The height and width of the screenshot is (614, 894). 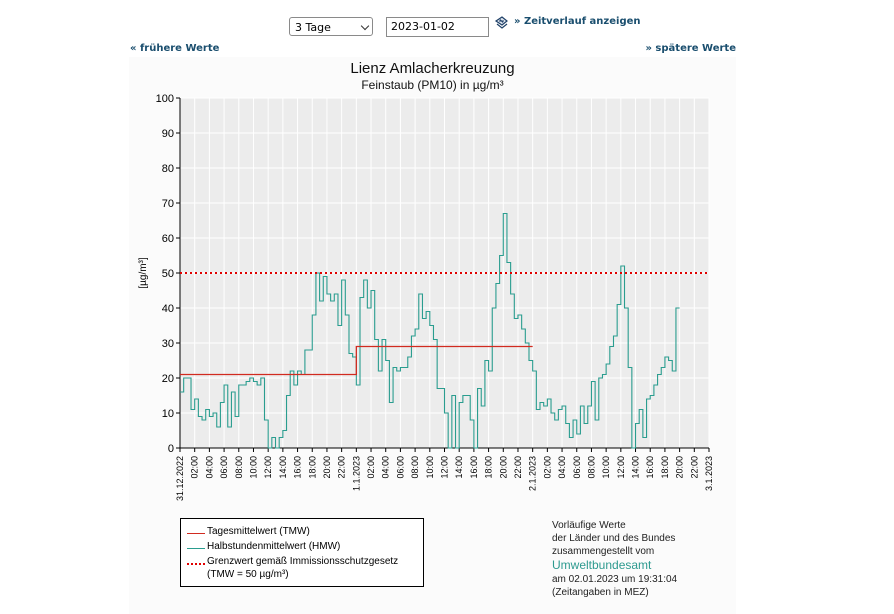 What do you see at coordinates (432, 68) in the screenshot?
I see `chart-title: Lienz Amlacherkreuzung` at bounding box center [432, 68].